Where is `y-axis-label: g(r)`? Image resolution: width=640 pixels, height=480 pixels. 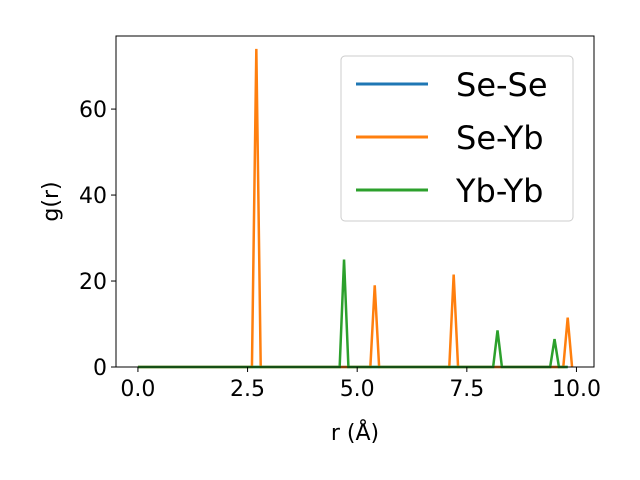
y-axis-label: g(r) is located at coordinates (51, 201).